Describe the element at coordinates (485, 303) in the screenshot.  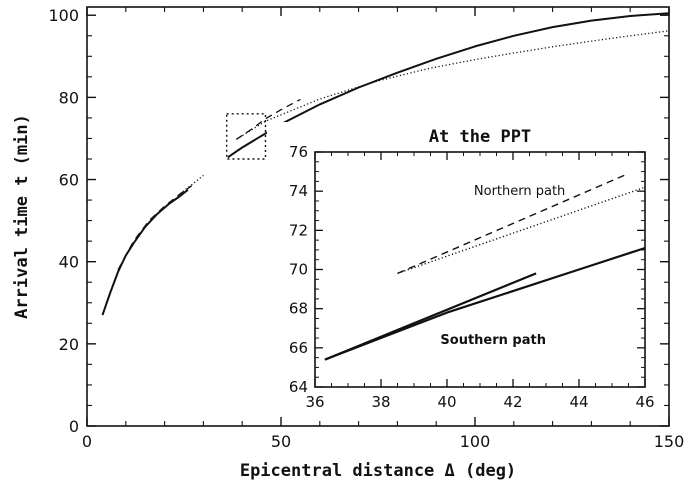
I see `inset-series-line-solid` at that location.